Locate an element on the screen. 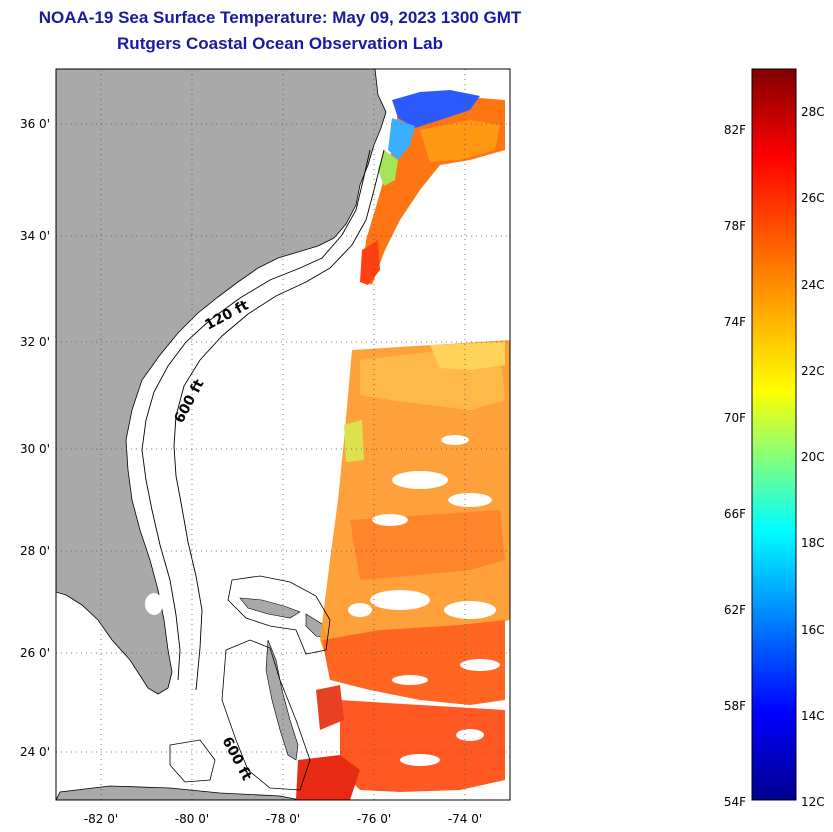  lon-label: -74 0' is located at coordinates (465, 819).